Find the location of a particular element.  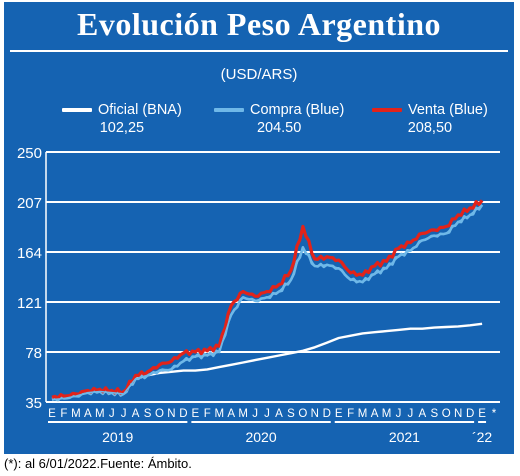

legend-value-oficial: 102,25 is located at coordinates (122, 128).